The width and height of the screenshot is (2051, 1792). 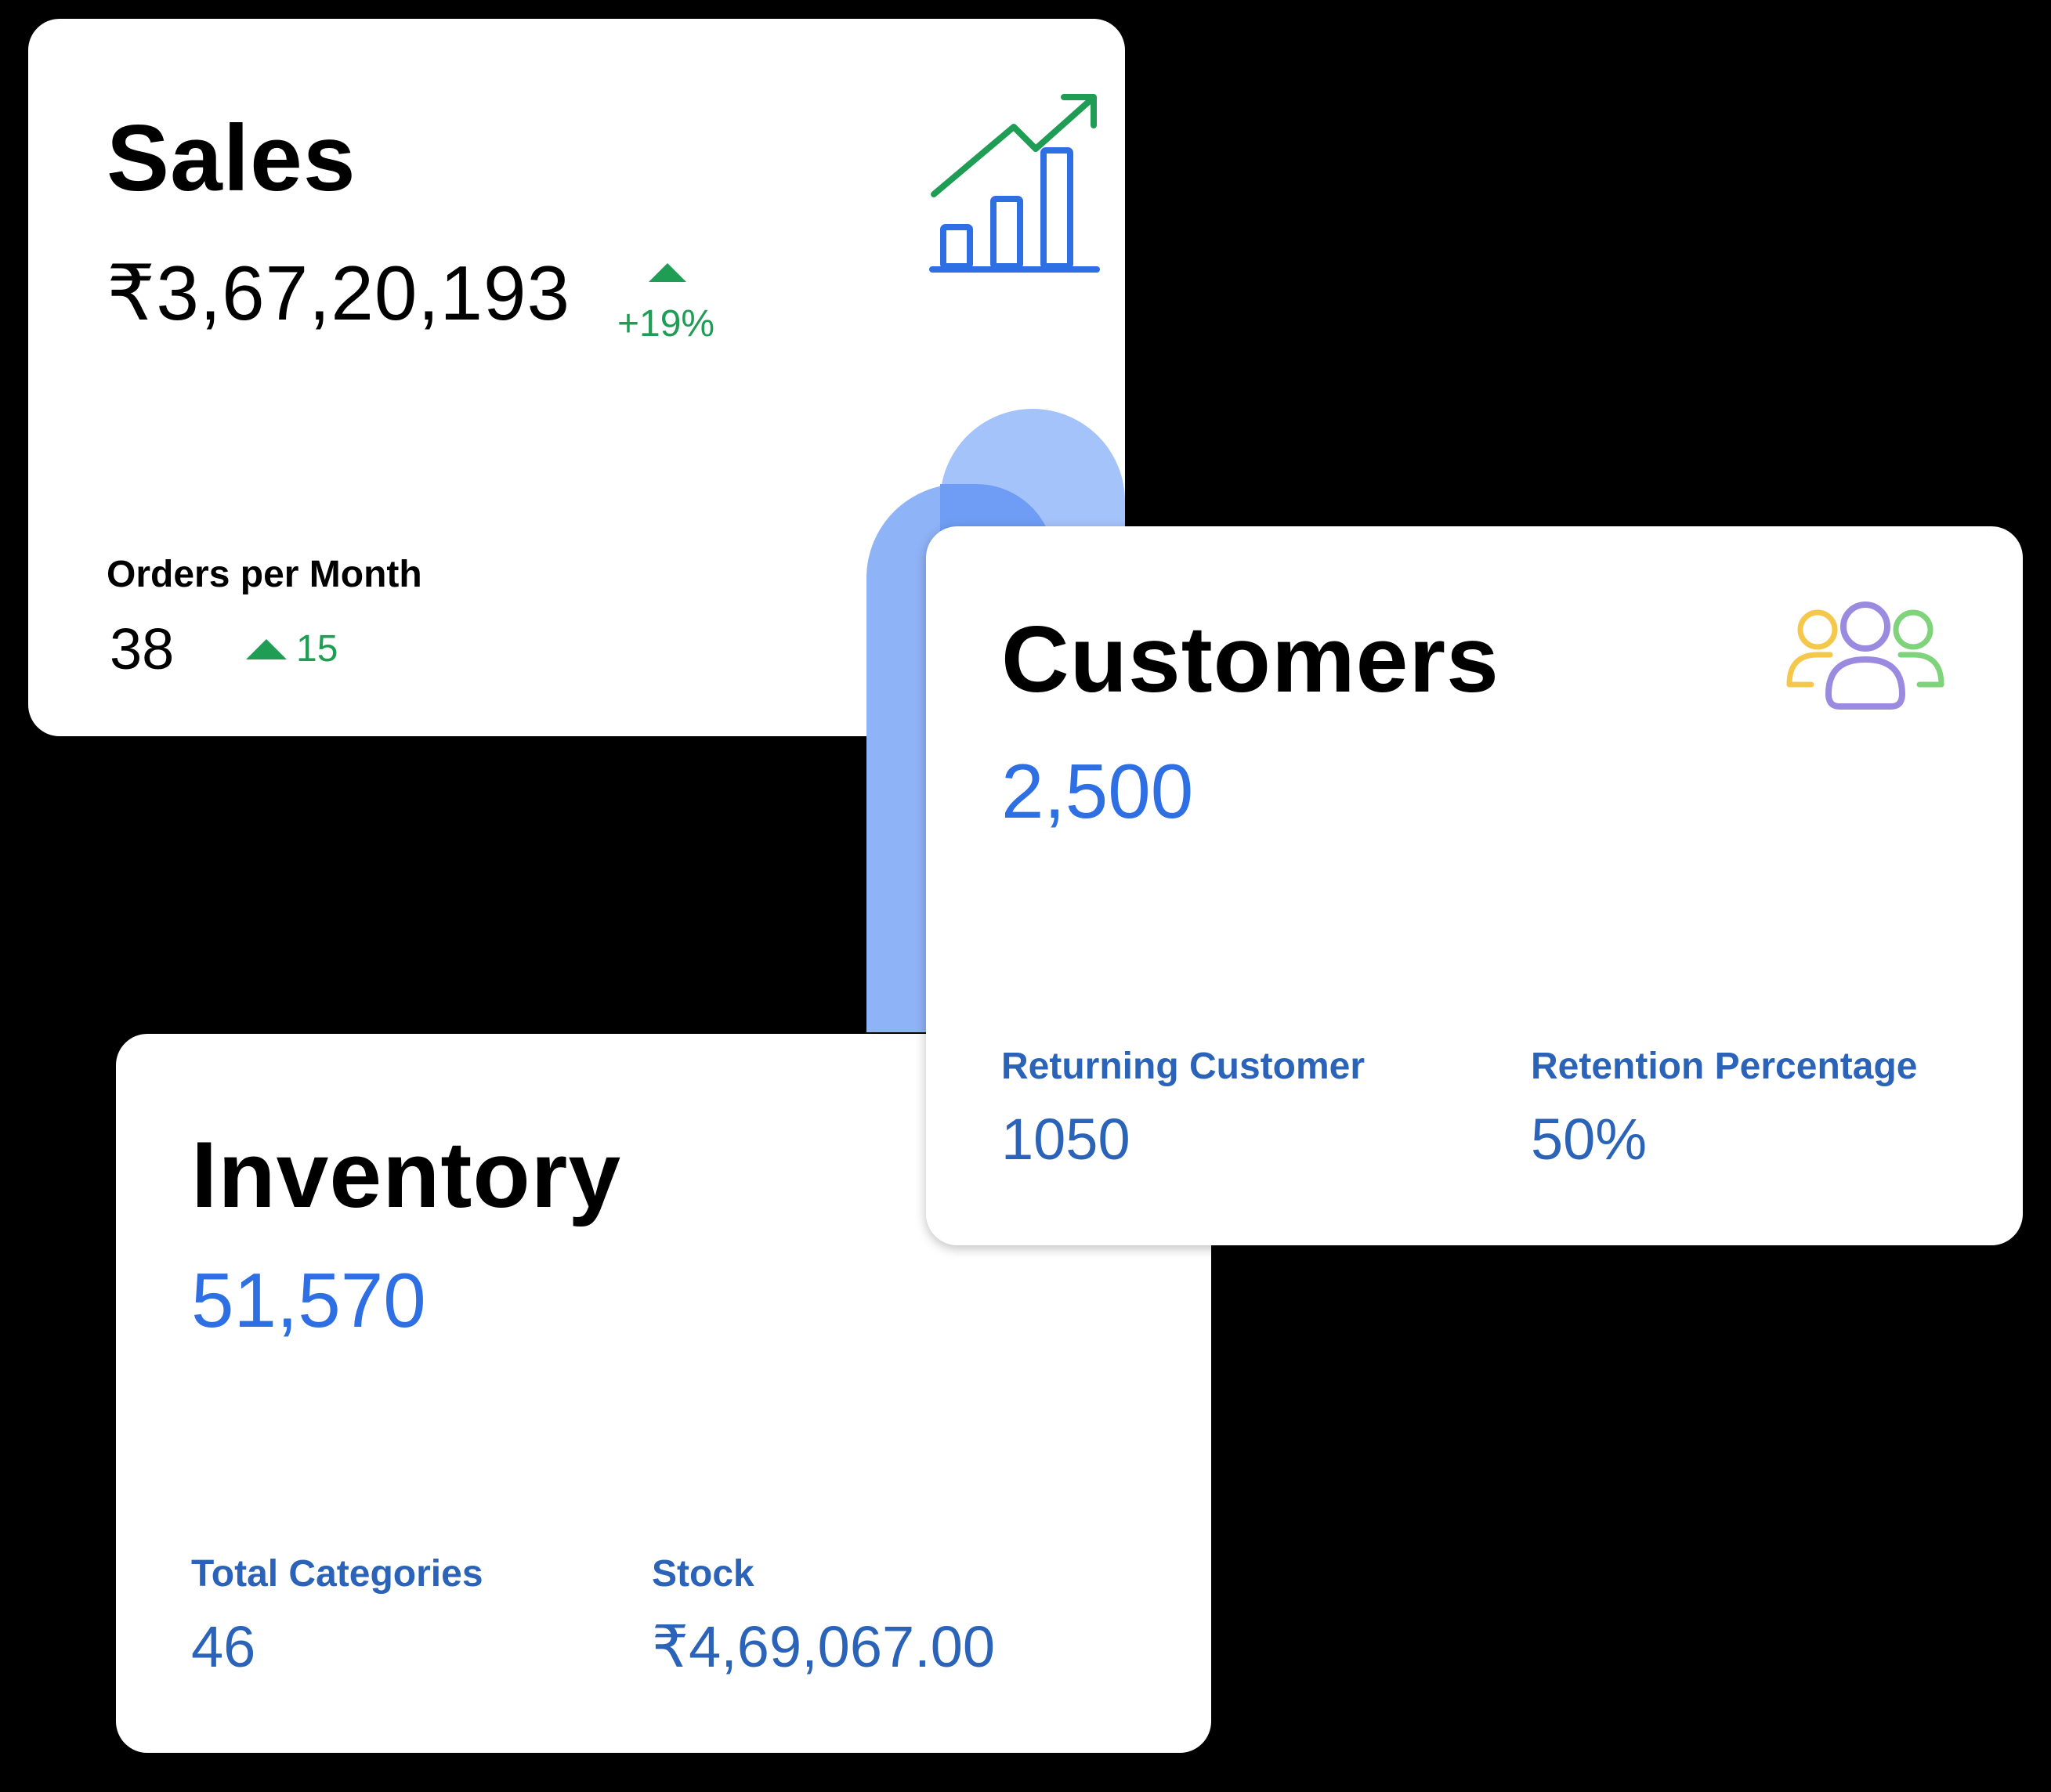 What do you see at coordinates (1589, 1139) in the screenshot?
I see `retention-percentage-value: 50%` at bounding box center [1589, 1139].